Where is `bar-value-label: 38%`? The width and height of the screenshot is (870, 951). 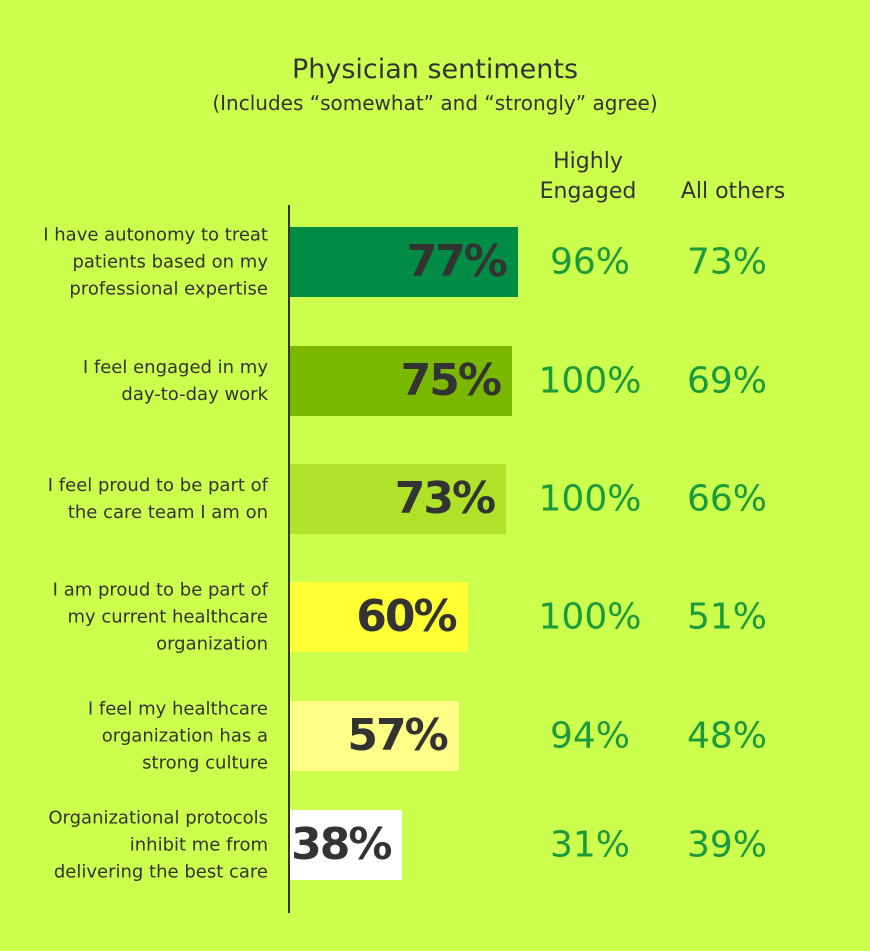
bar-value-label: 38% is located at coordinates (341, 844).